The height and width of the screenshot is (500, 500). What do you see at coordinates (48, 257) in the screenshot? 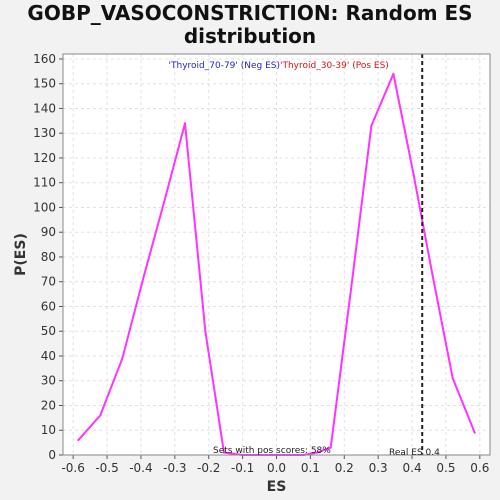
I see `y-tick-label: 80` at bounding box center [48, 257].